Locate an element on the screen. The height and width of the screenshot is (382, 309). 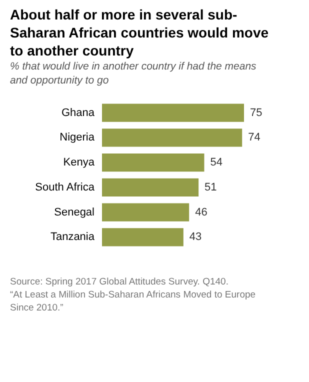
data-label: 46 is located at coordinates (201, 212).